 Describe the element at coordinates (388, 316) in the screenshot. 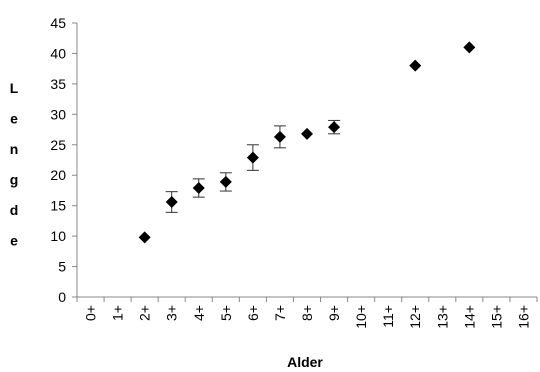

I see `x-tick-label: 11+` at that location.